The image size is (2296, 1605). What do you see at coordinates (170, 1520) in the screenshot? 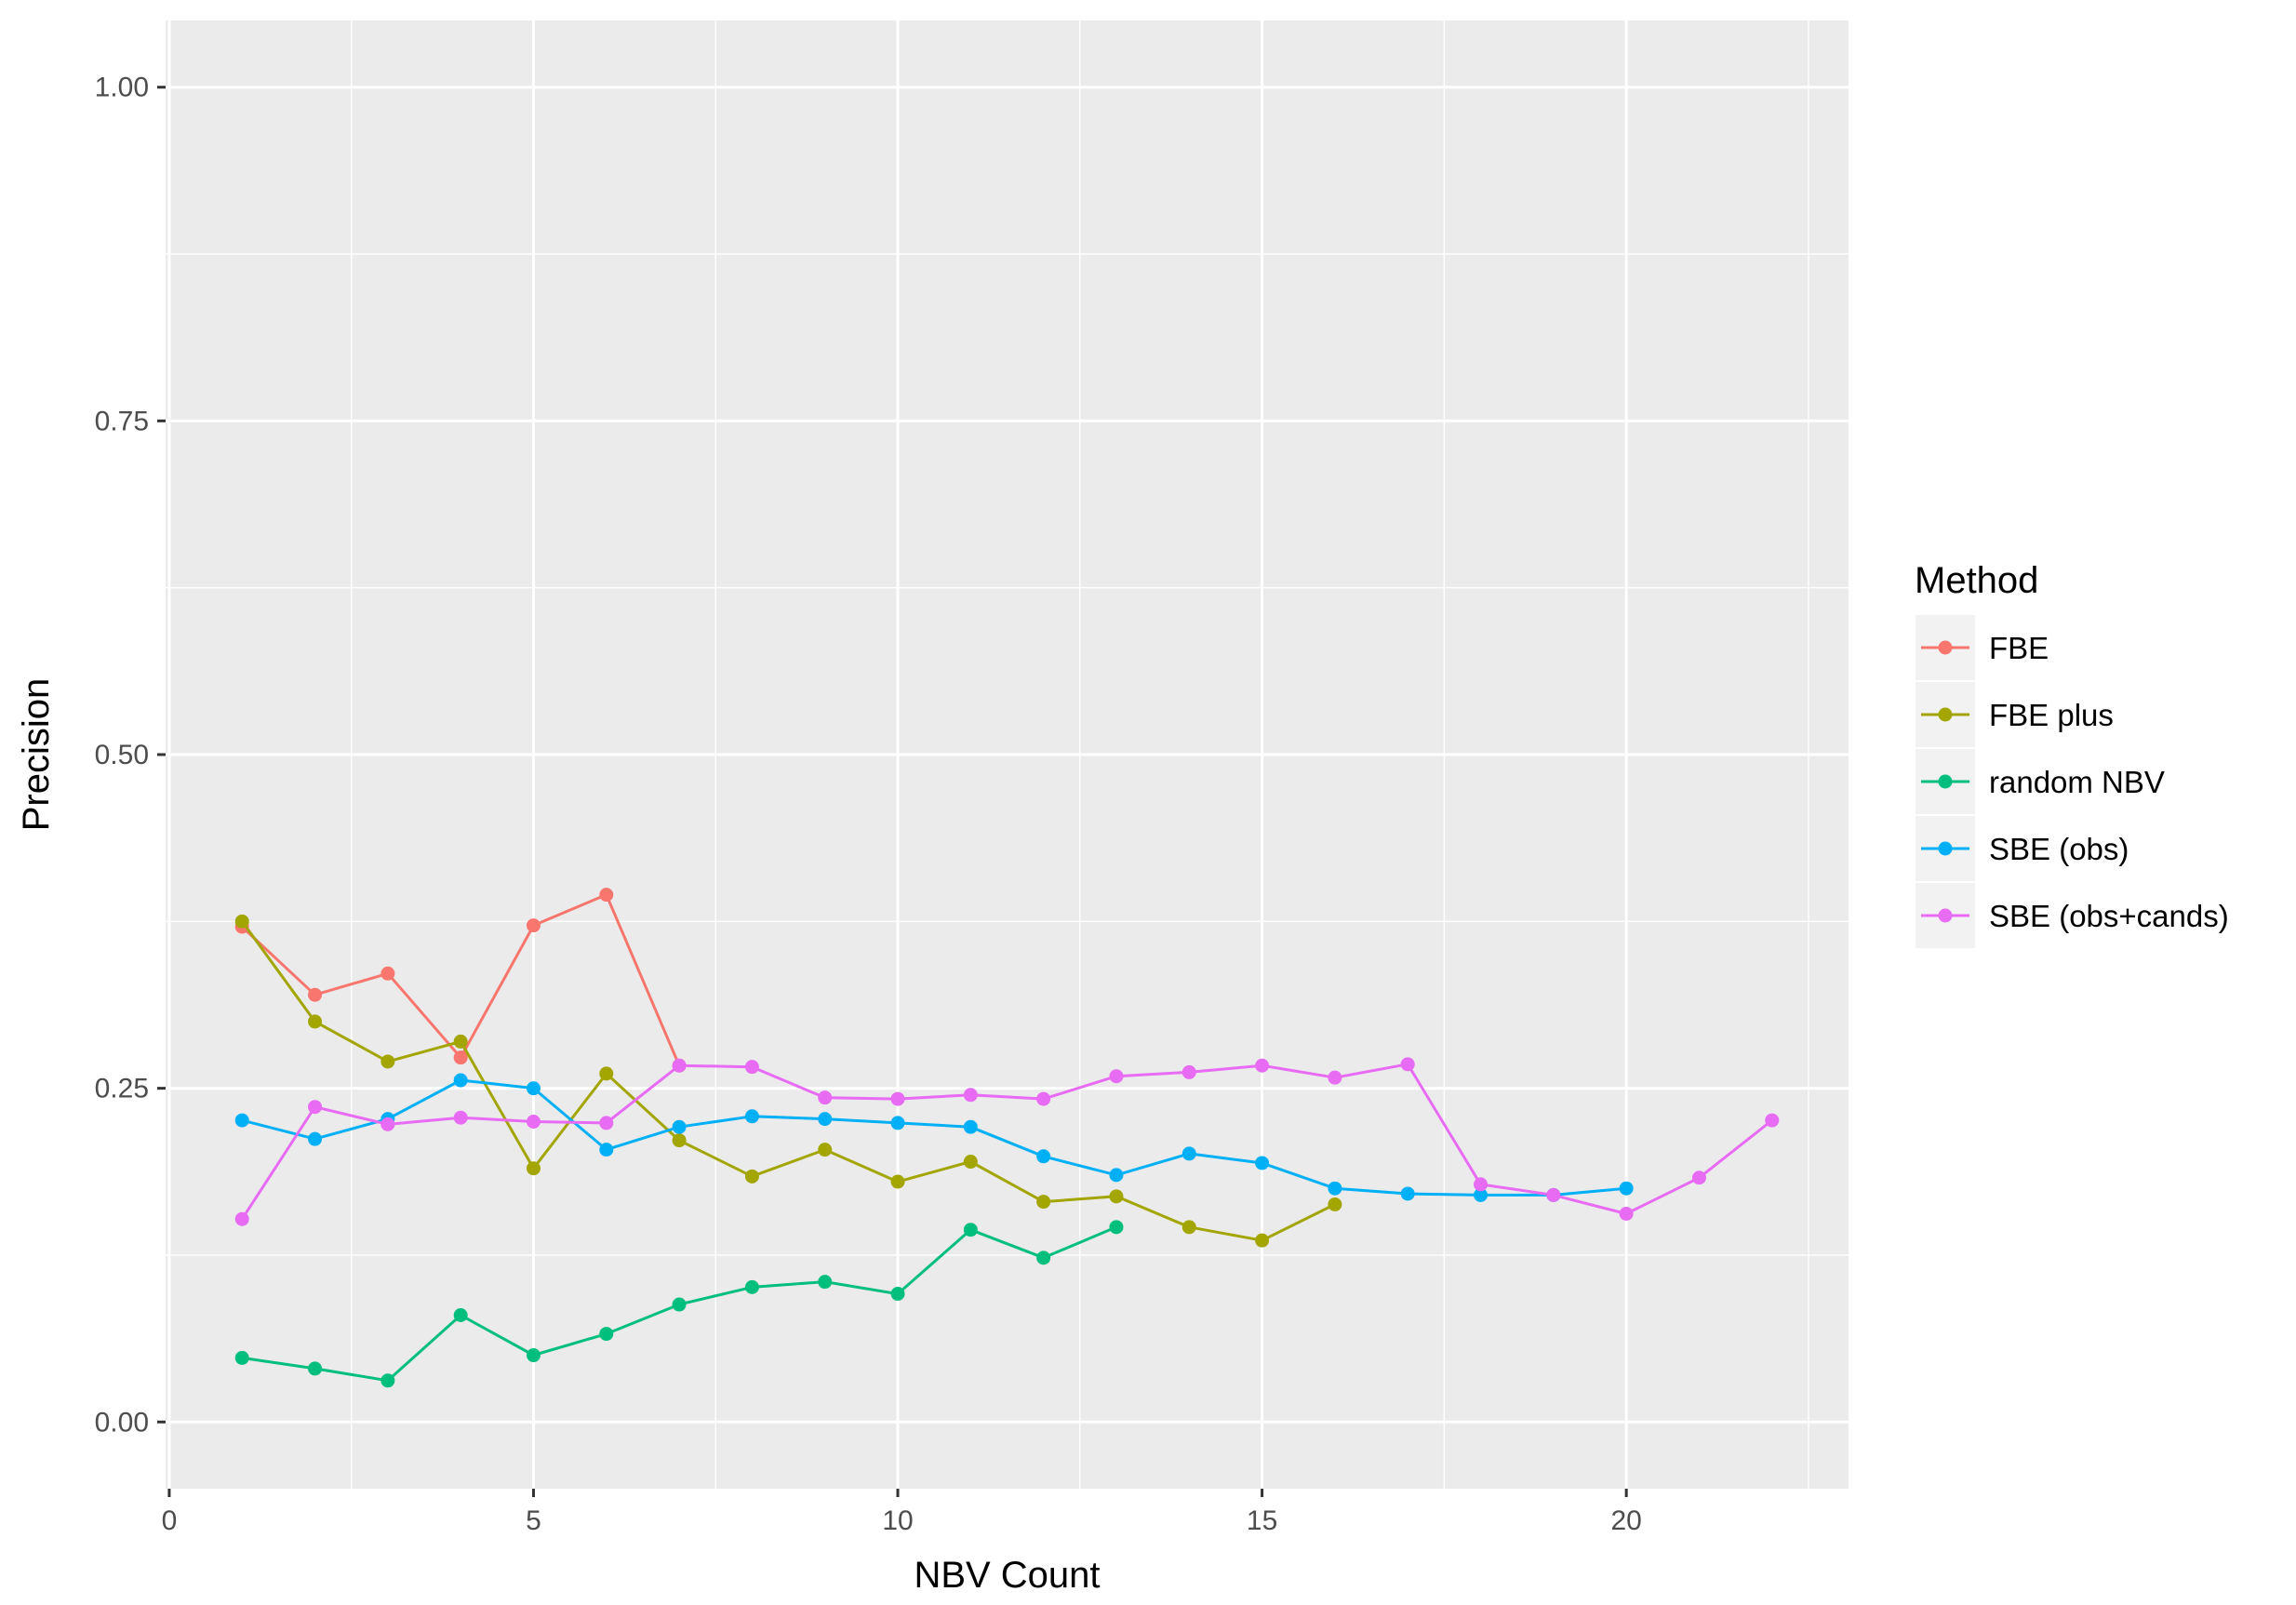
I see `x-tick-label: 0` at bounding box center [170, 1520].